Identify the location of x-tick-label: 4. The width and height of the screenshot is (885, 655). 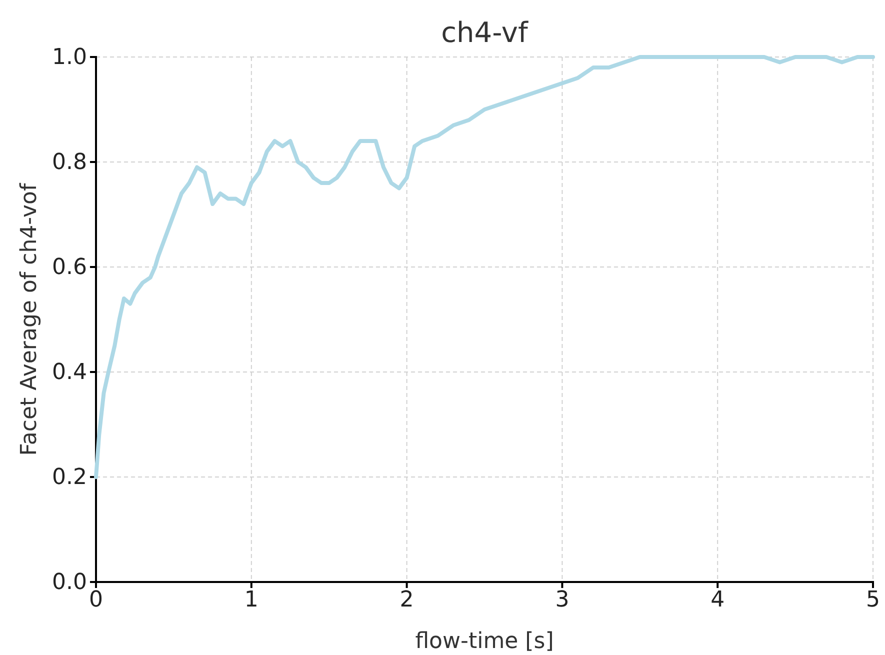
(717, 600).